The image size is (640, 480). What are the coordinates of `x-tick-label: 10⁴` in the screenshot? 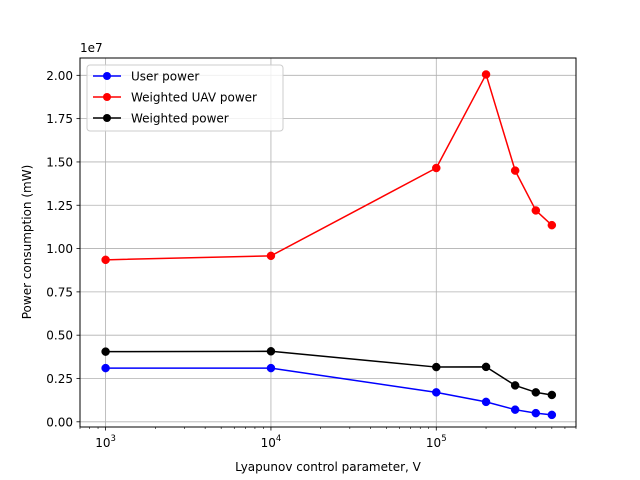 It's located at (271, 442).